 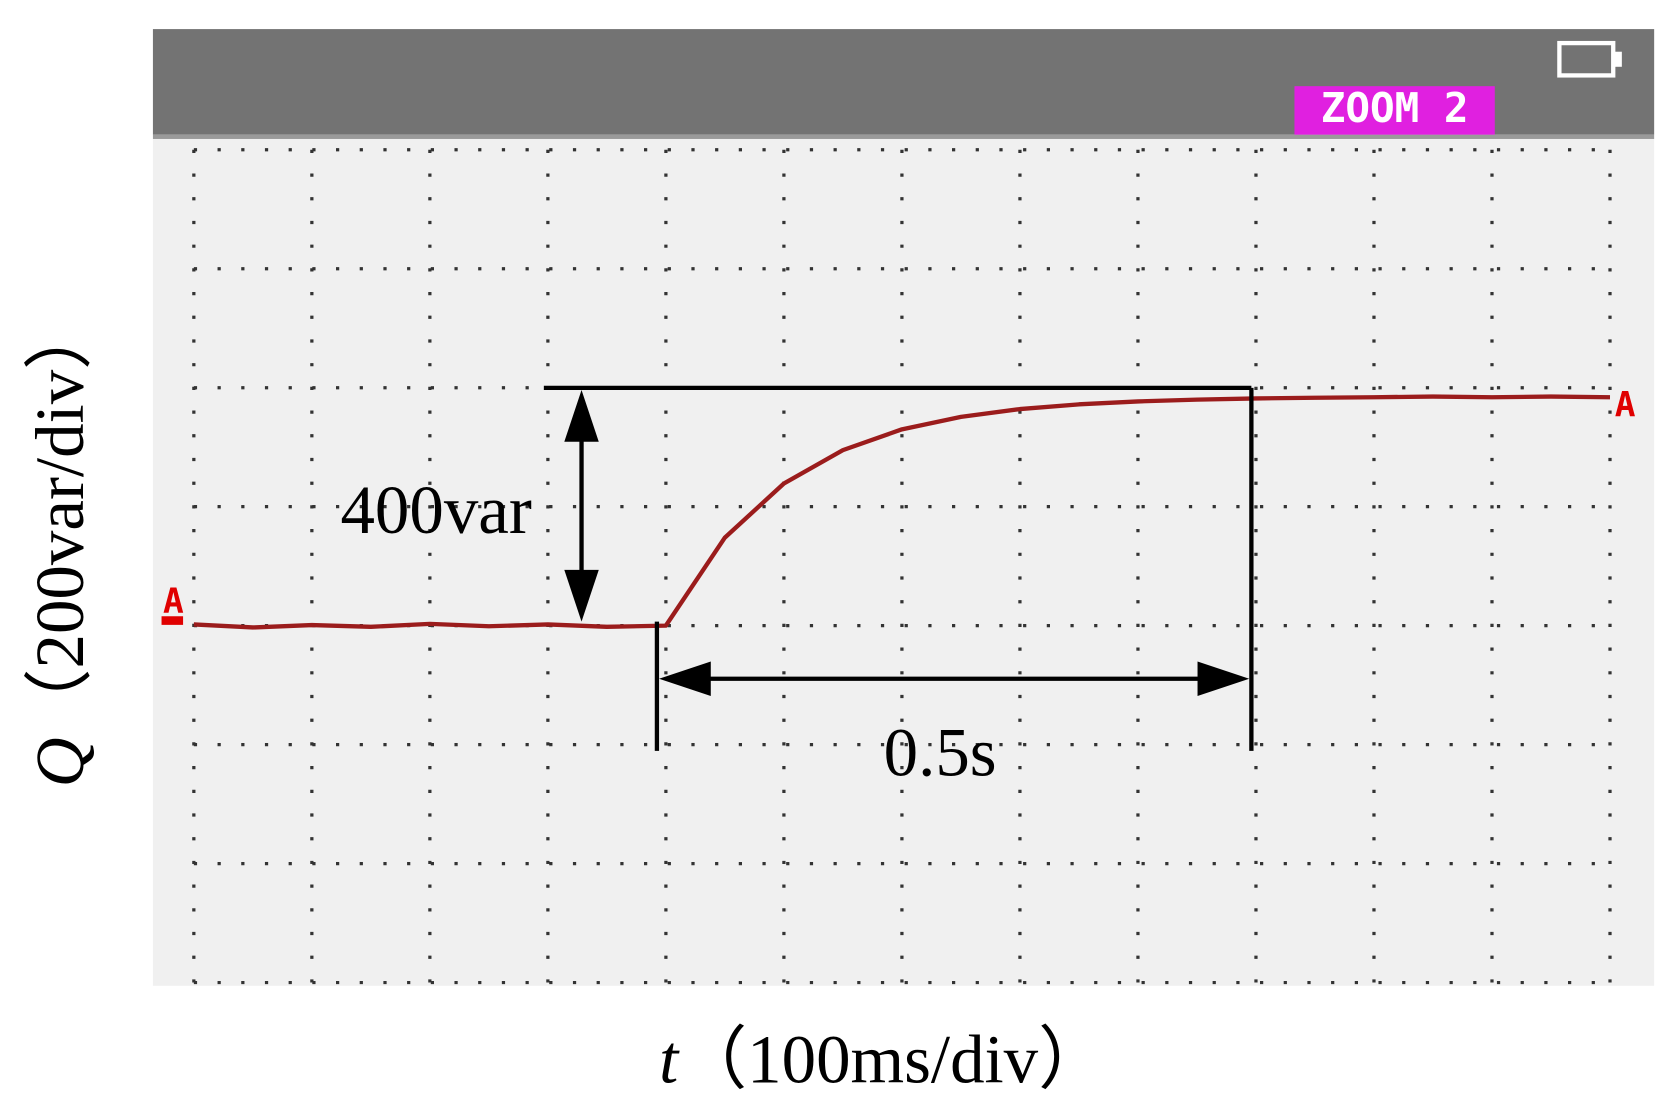 I want to click on x-label-unit: （100ms/div）, so click(x=892, y=1059).